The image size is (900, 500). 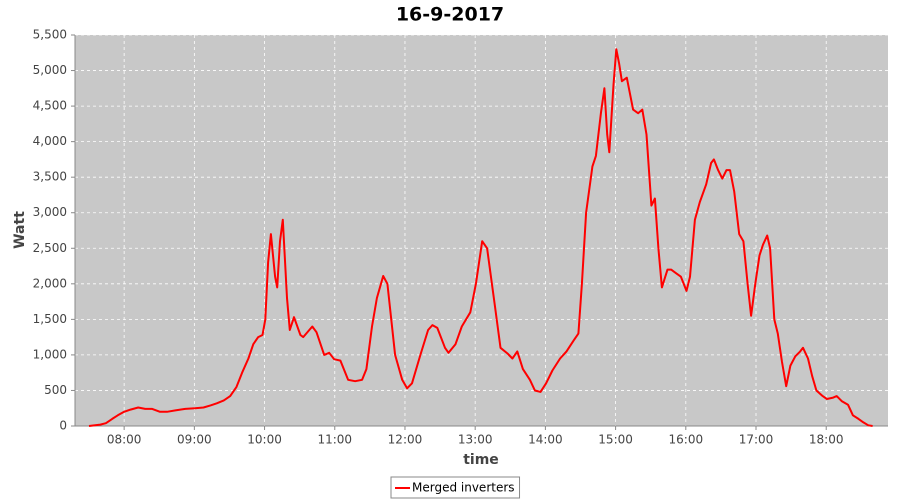 What do you see at coordinates (50, 106) in the screenshot?
I see `y-tick-label: 4,500` at bounding box center [50, 106].